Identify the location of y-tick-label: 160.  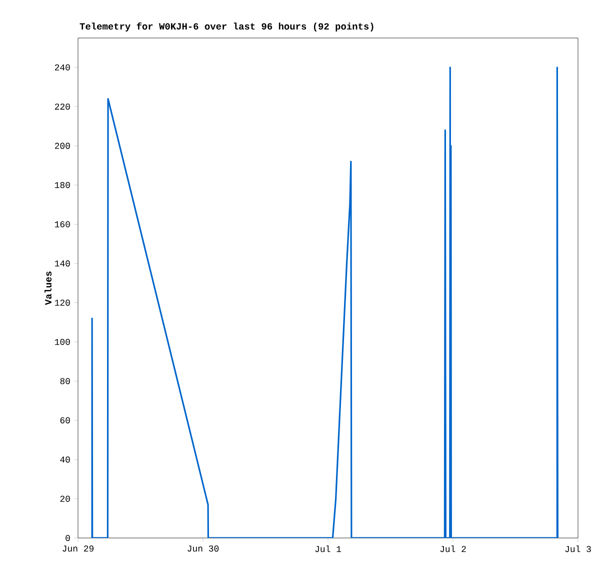
(62, 224).